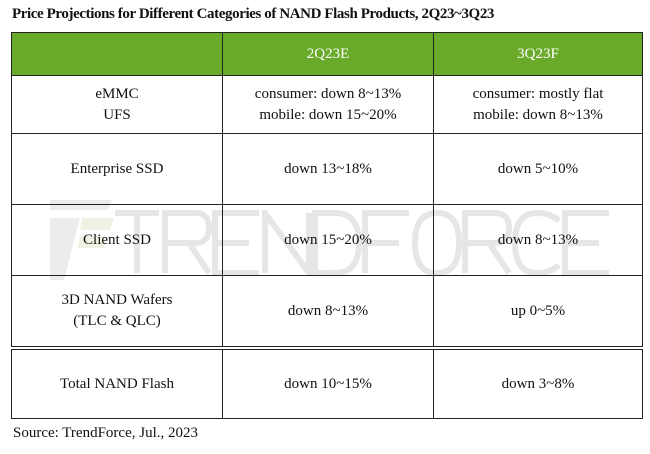 The height and width of the screenshot is (454, 650). I want to click on cell-line: mobile: down 8~13%, so click(538, 114).